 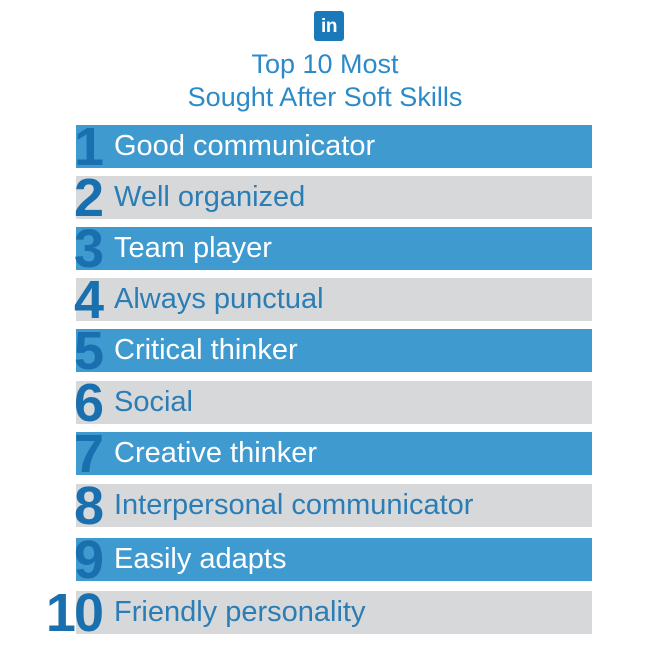 I want to click on skill-rank: 10, so click(x=74, y=613).